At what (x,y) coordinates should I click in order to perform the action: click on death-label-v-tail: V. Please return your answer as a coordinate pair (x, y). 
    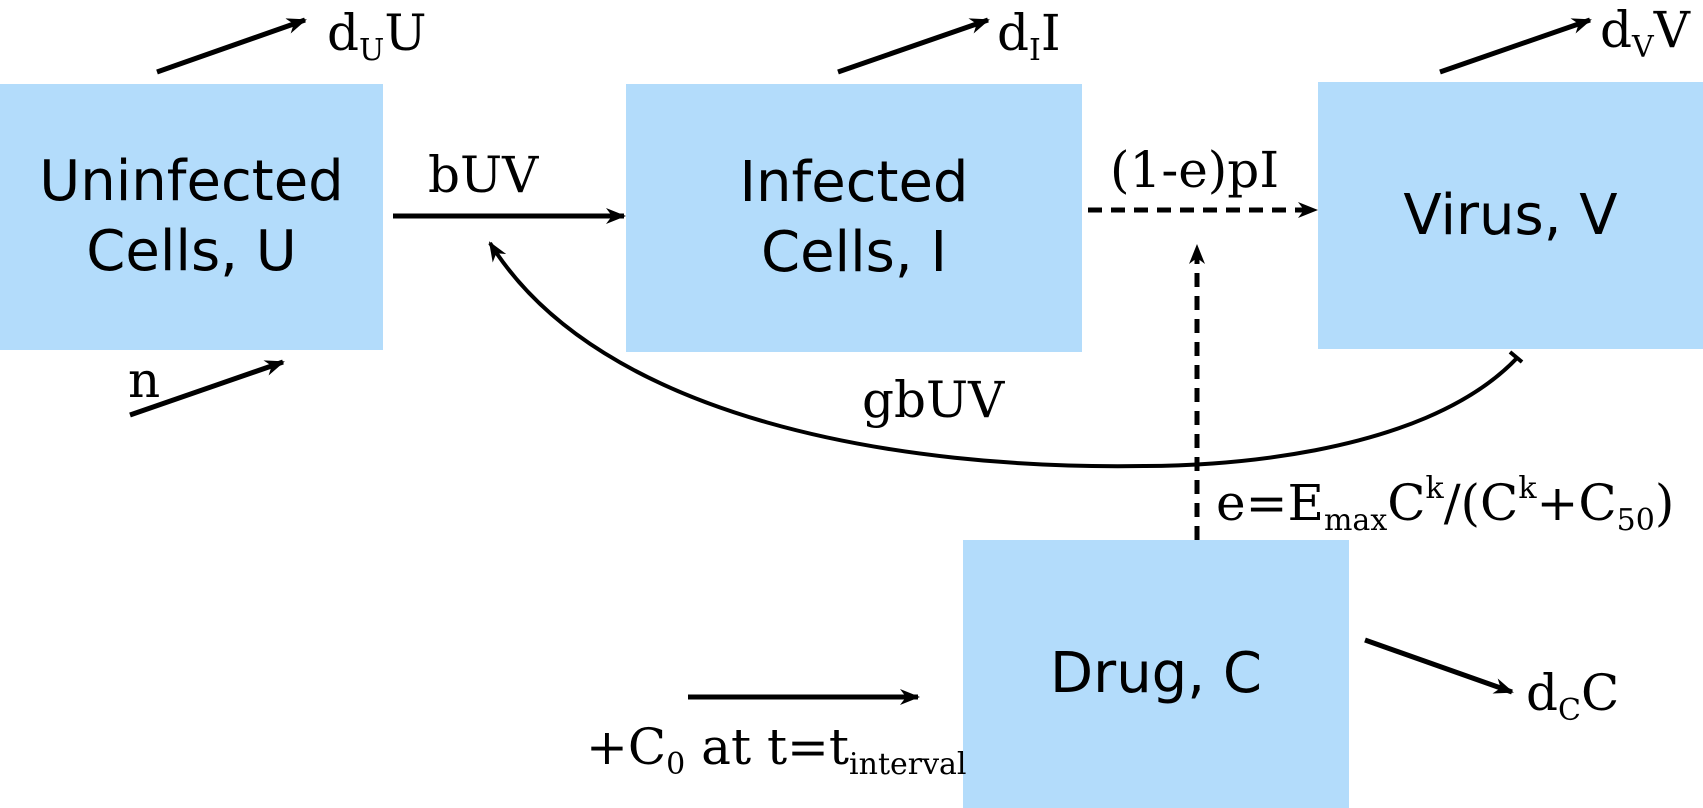
    Looking at the image, I should click on (1671, 30).